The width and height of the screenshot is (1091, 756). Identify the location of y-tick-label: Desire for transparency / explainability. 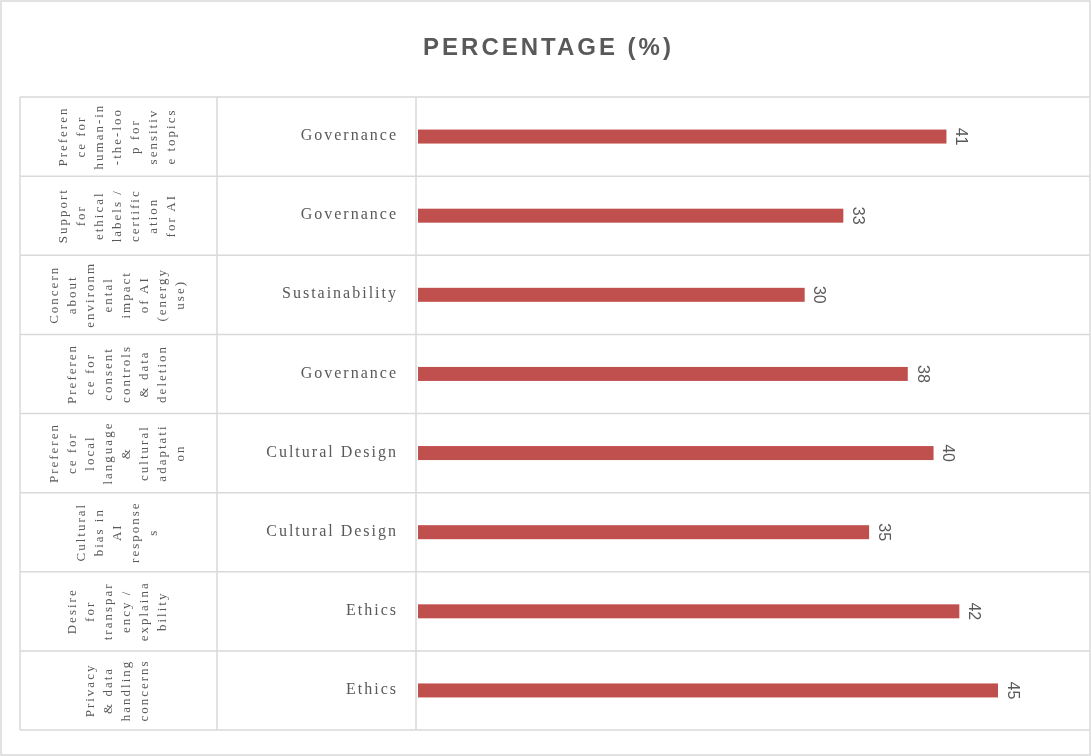
(117, 611).